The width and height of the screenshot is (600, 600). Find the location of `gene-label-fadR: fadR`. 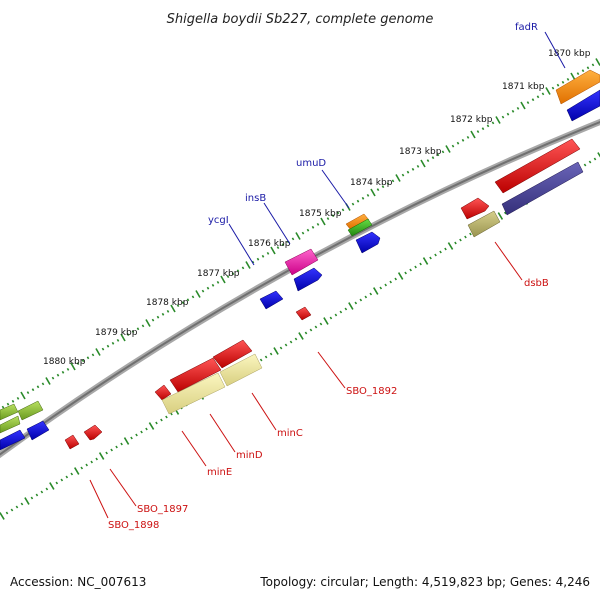

gene-label-fadR: fadR is located at coordinates (526, 27).